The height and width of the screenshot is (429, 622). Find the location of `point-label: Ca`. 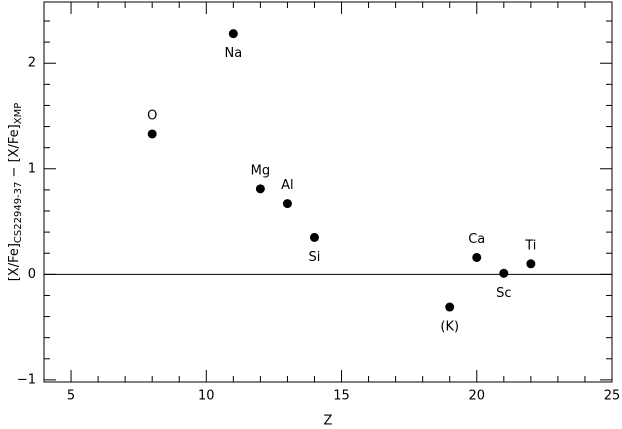

point-label: Ca is located at coordinates (476, 239).